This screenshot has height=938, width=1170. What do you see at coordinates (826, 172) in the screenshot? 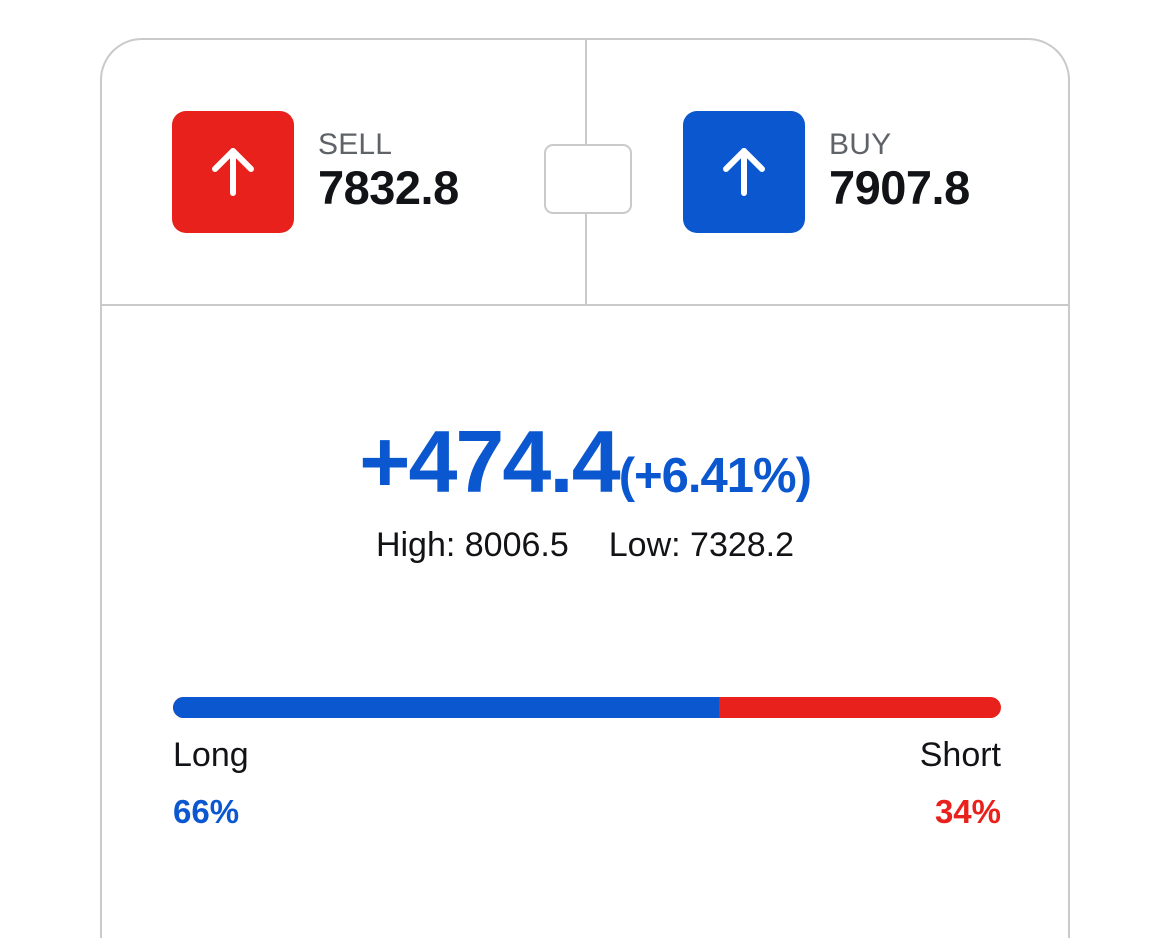
I see `buy-quote-button: BUY 7907.8` at bounding box center [826, 172].